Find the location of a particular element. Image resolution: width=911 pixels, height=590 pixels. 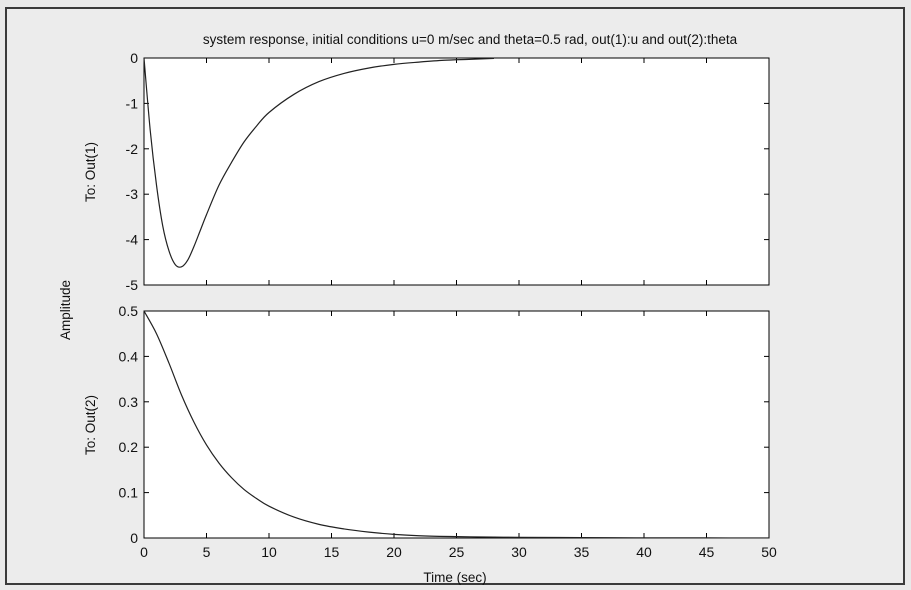

y-tick-label: 0.3 is located at coordinates (129, 402).